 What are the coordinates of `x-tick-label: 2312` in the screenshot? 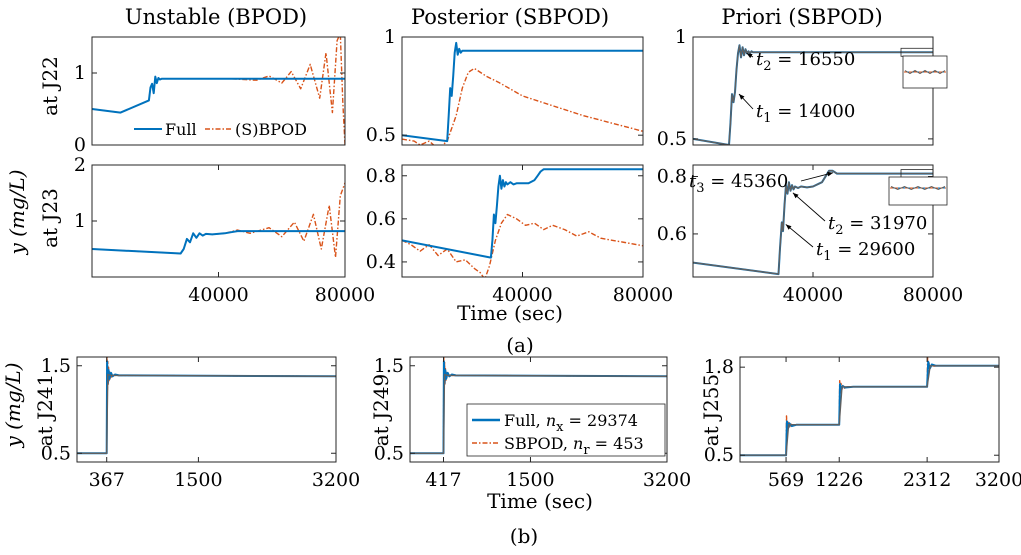 It's located at (927, 480).